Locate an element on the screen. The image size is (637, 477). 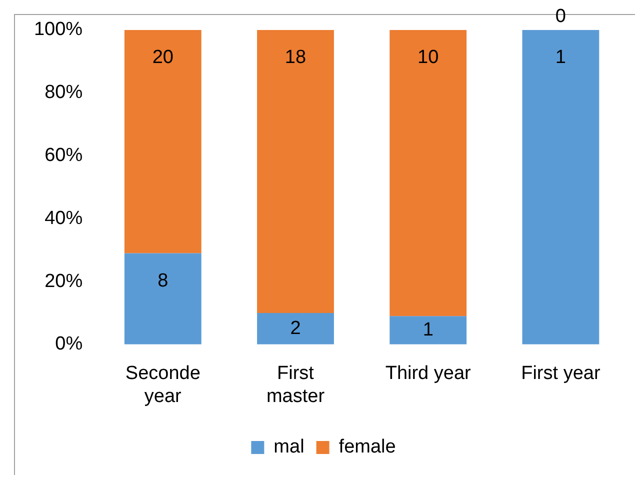
y-tick-label: 60% is located at coordinates (63, 155).